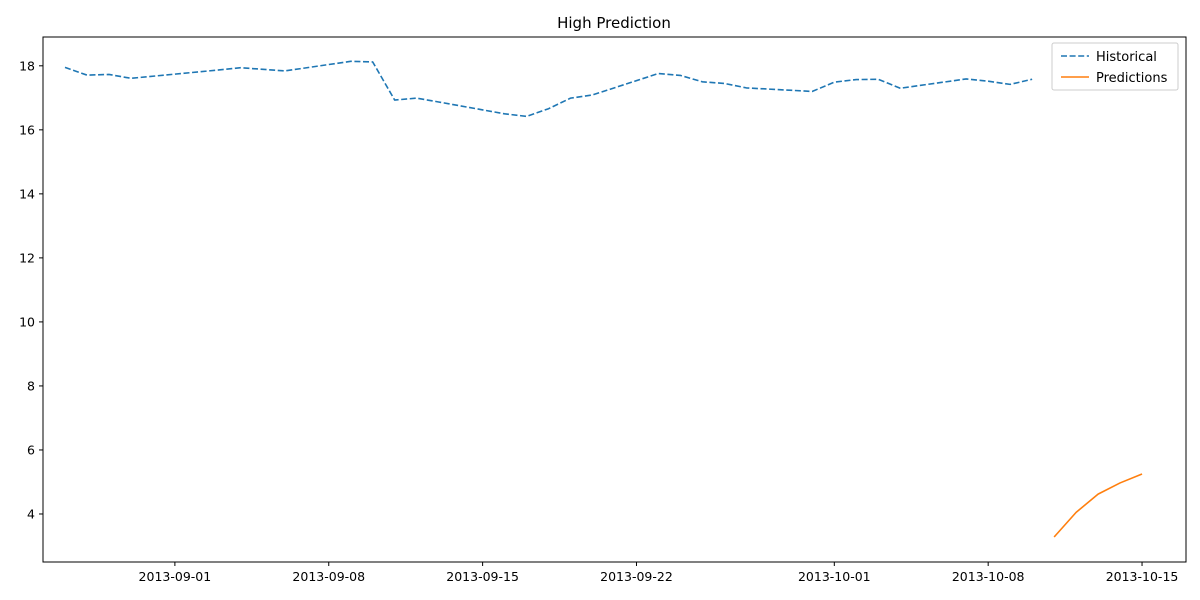 The height and width of the screenshot is (600, 1200). Describe the element at coordinates (27, 129) in the screenshot. I see `y-tick-label: 16` at that location.